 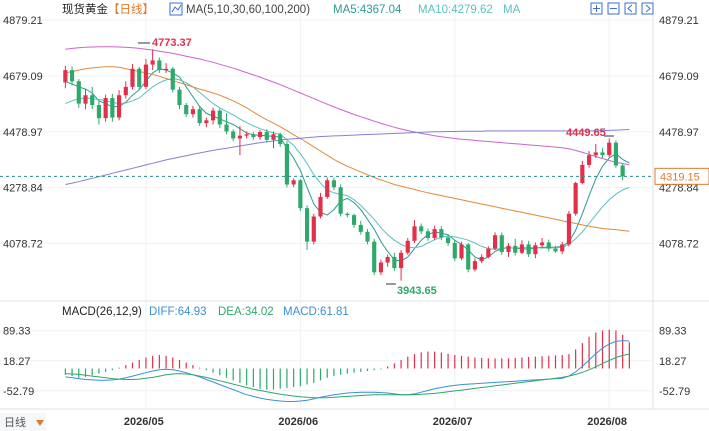 What do you see at coordinates (23, 422) in the screenshot?
I see `period-badge: 日线` at bounding box center [23, 422].